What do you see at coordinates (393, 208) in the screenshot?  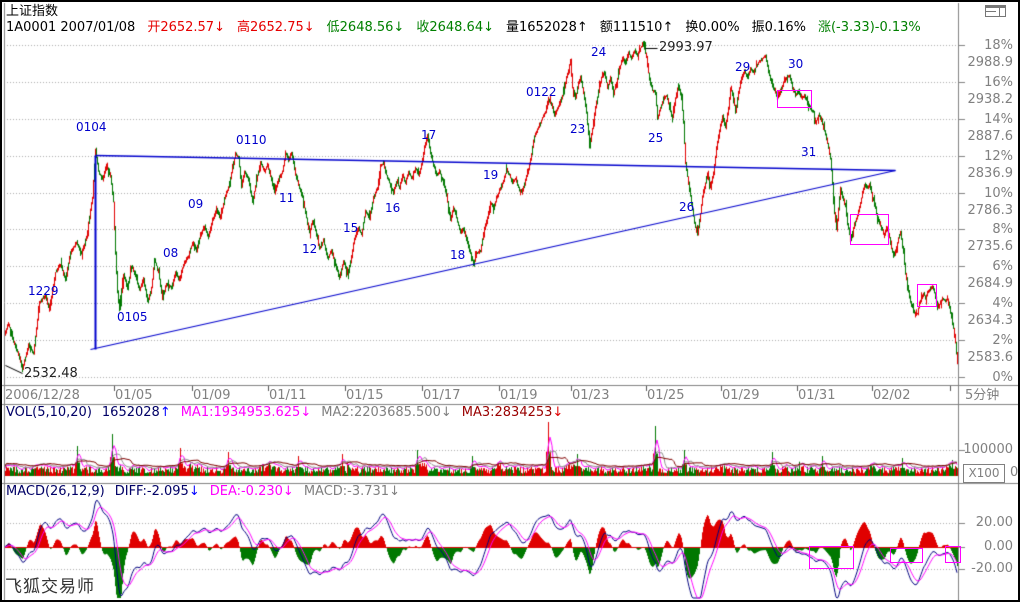 I see `wave-count-label: 16` at bounding box center [393, 208].